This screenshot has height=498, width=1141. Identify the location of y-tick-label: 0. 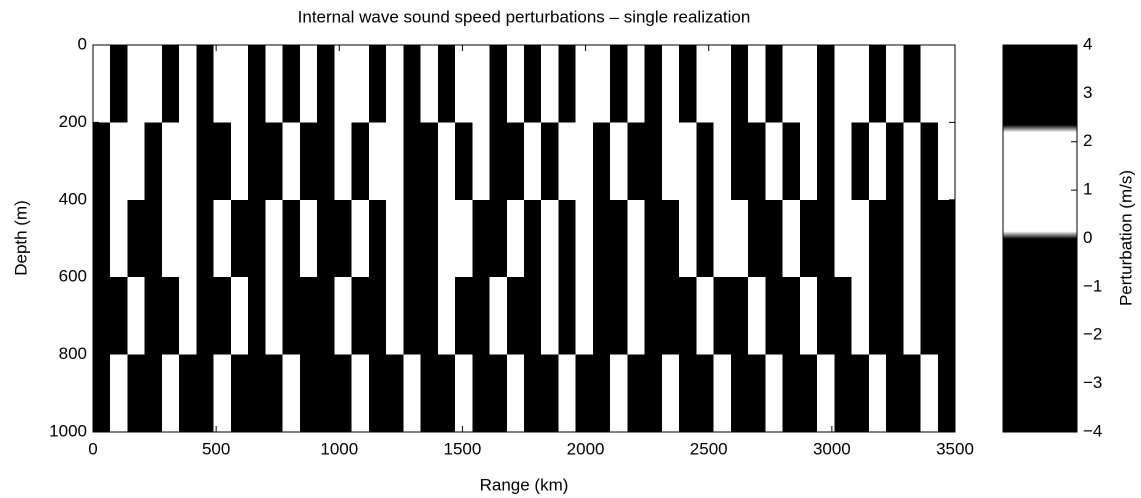
(82, 43).